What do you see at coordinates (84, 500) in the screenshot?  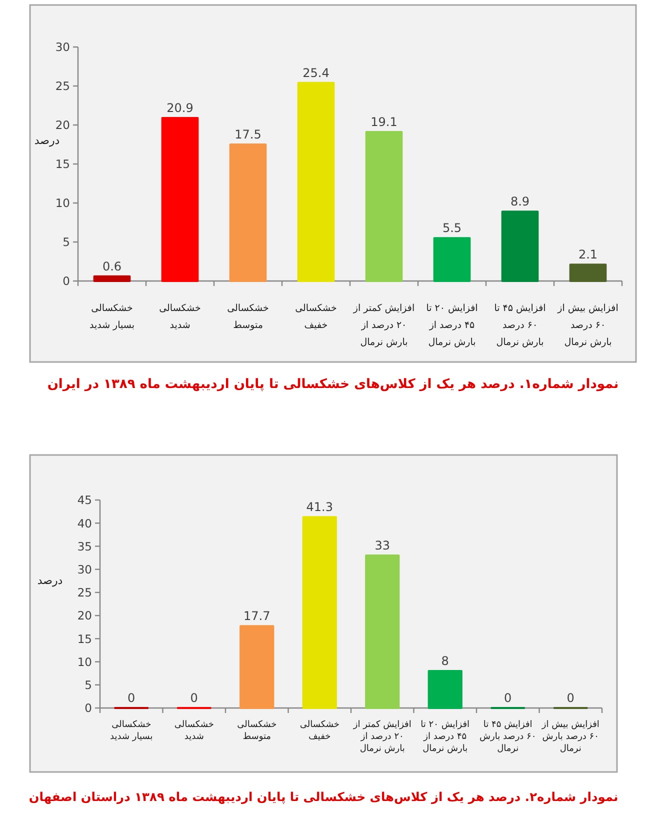 I see `y-tick-label: 45` at bounding box center [84, 500].